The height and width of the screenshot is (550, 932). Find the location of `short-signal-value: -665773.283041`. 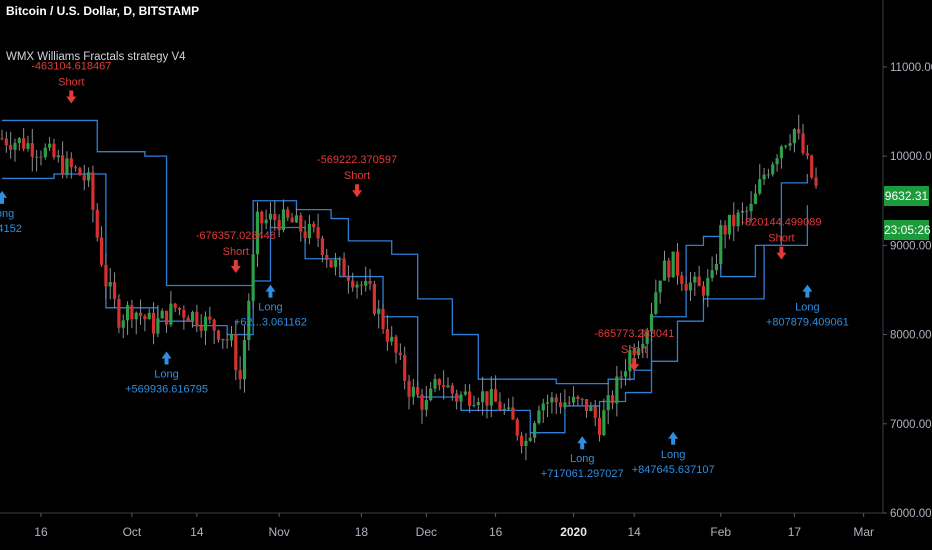

short-signal-value: -665773.283041 is located at coordinates (634, 334).